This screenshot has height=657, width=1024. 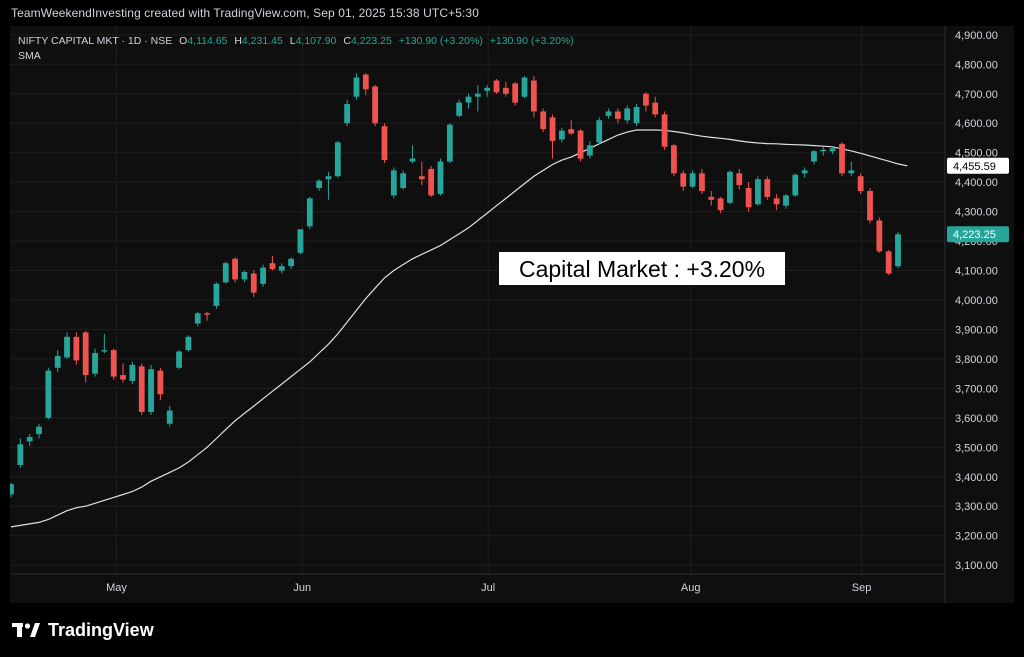 I want to click on price-tick-label: 4,400.00, so click(x=976, y=183).